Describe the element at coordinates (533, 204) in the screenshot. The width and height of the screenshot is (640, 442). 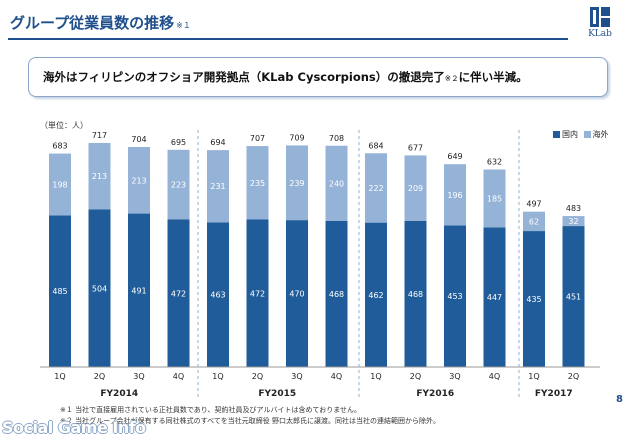
I see `data-label-total: 497` at that location.